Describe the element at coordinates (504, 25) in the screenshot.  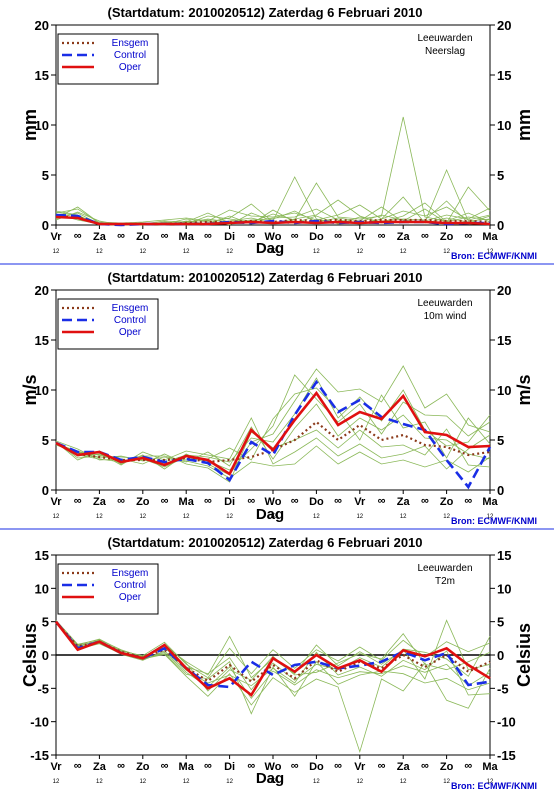
I see `y-tick-label-right: 20` at that location.